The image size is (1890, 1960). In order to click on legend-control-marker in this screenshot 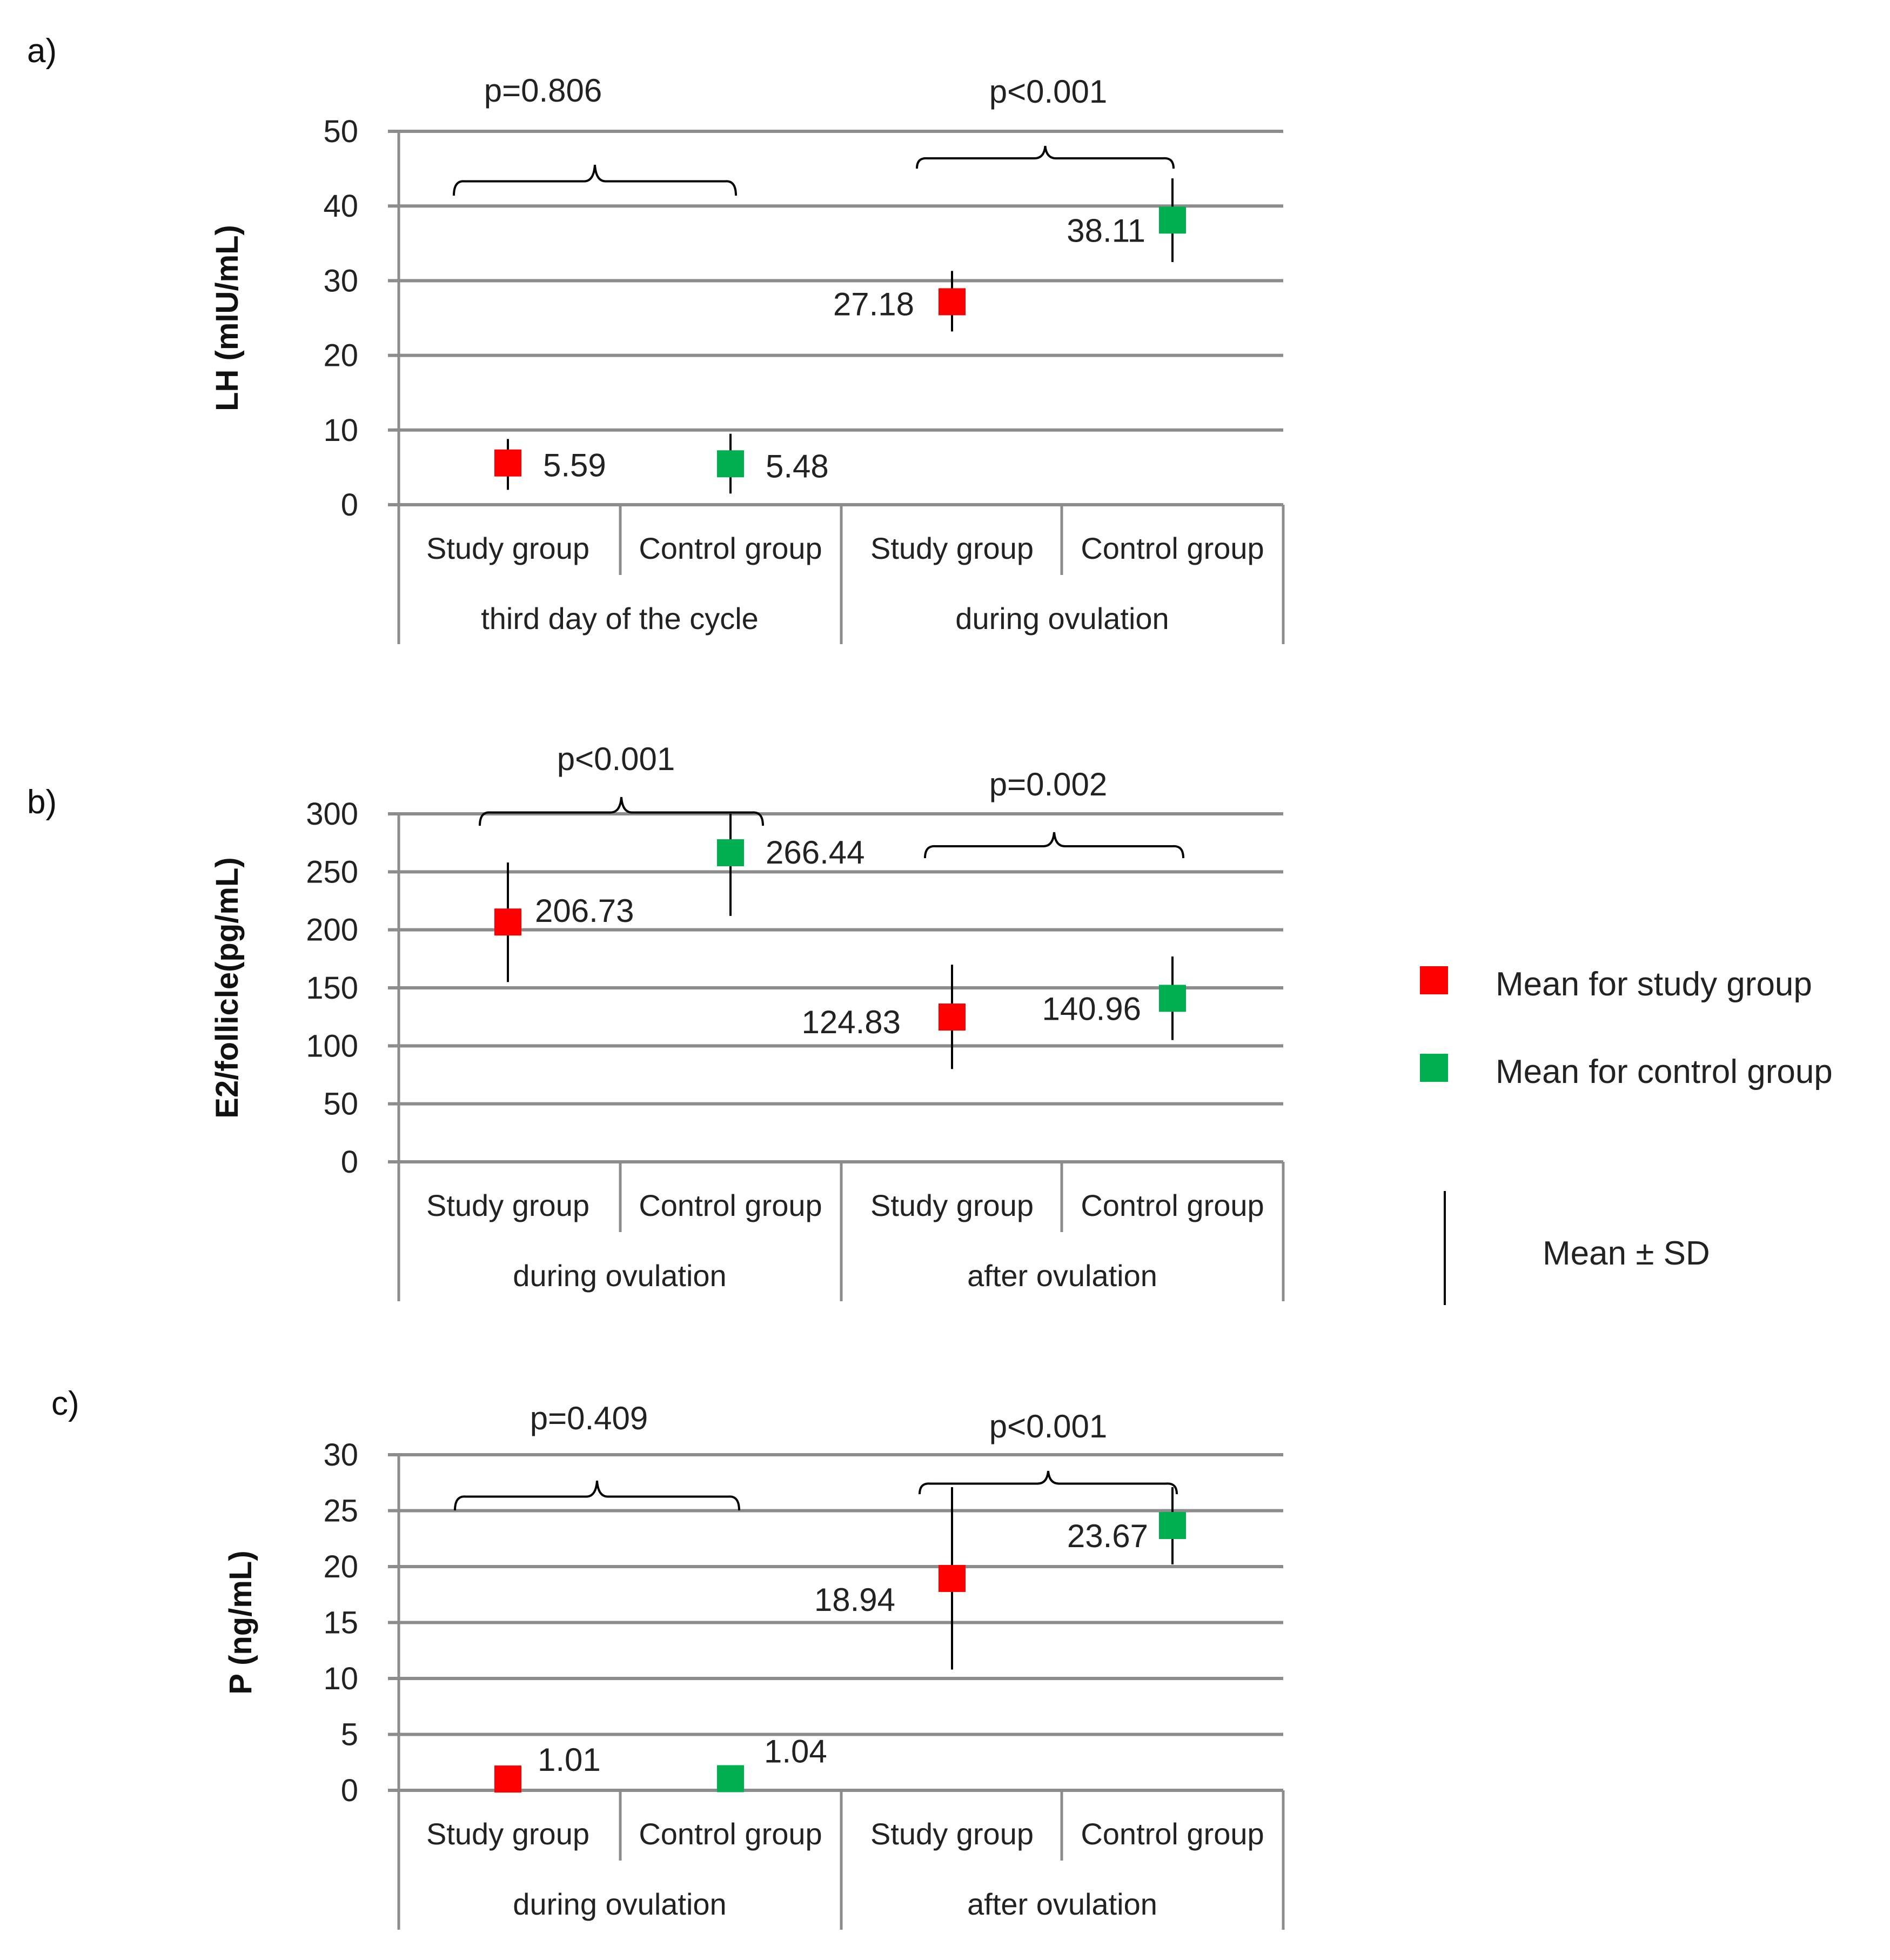, I will do `click(1434, 1068)`.